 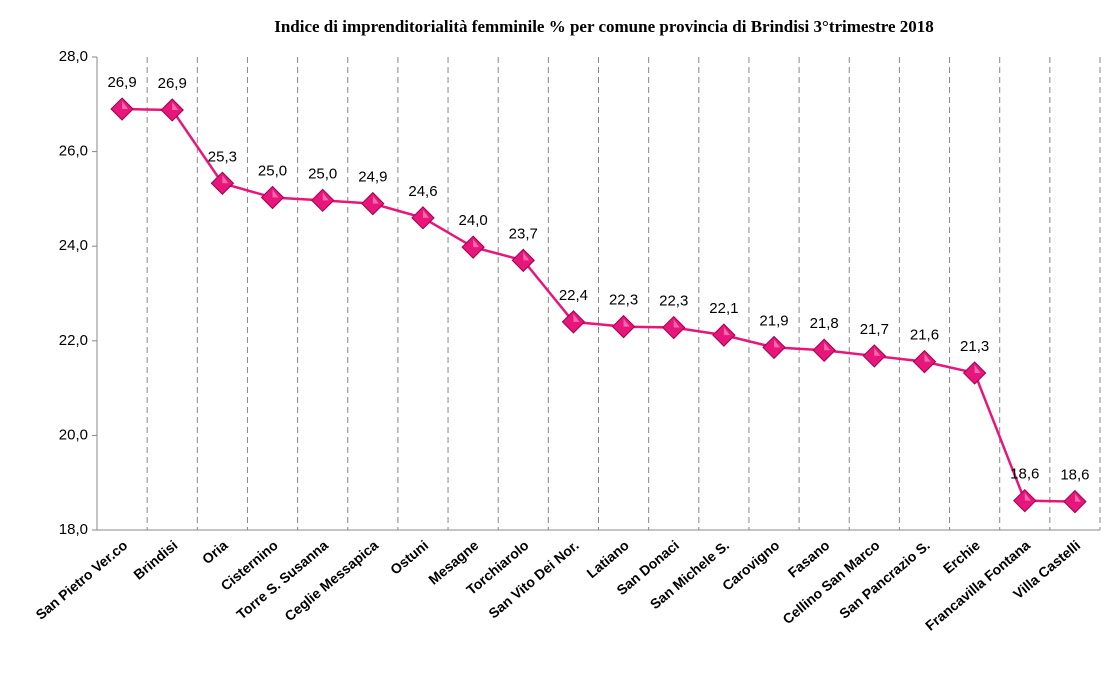 What do you see at coordinates (73, 340) in the screenshot?
I see `y-tick-label: 22,0` at bounding box center [73, 340].